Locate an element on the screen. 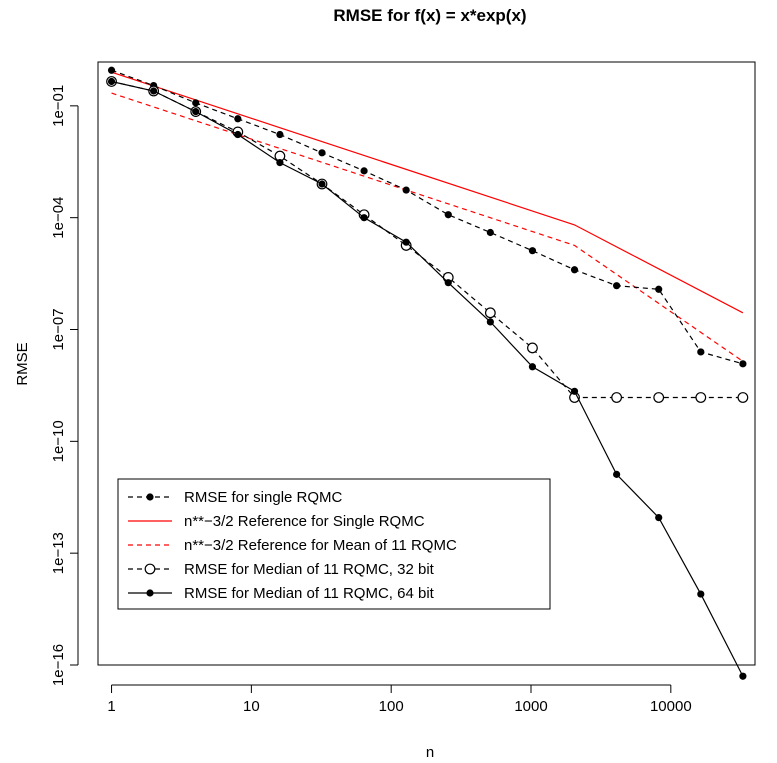 The width and height of the screenshot is (777, 763). x-tick-label: 100 is located at coordinates (391, 706).